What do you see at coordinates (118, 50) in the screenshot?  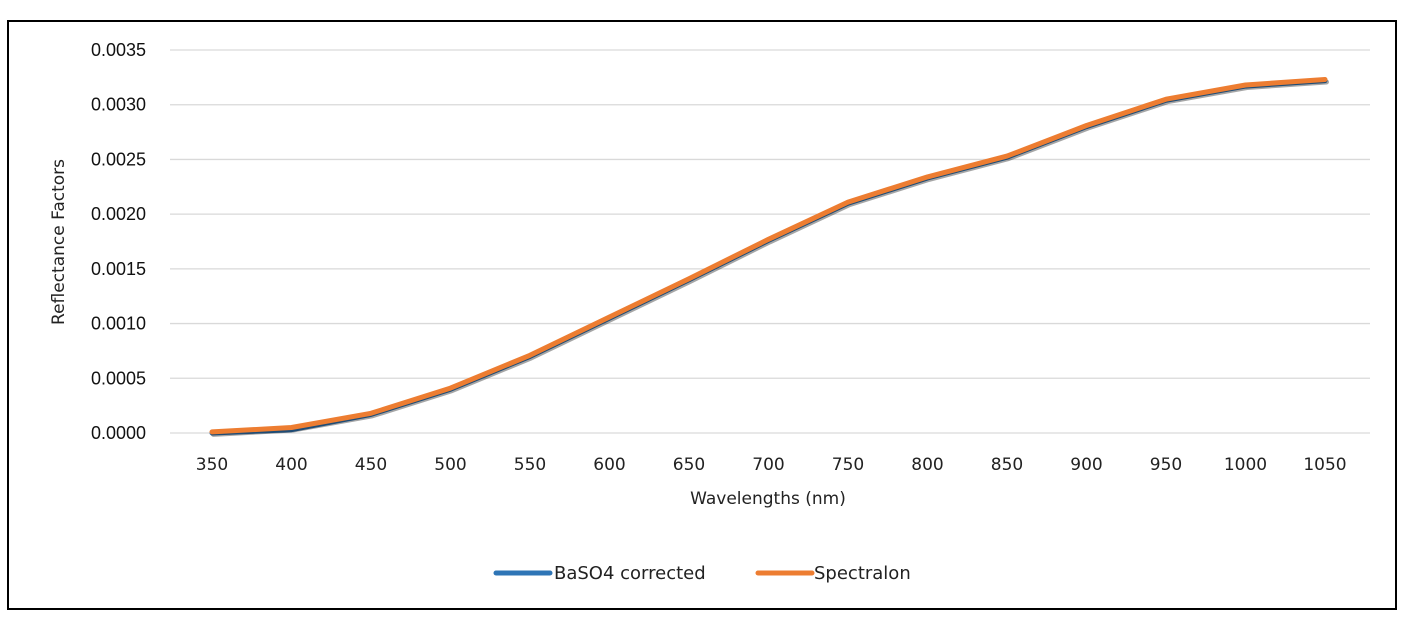 I see `y-tick-label: 0.0035` at bounding box center [118, 50].